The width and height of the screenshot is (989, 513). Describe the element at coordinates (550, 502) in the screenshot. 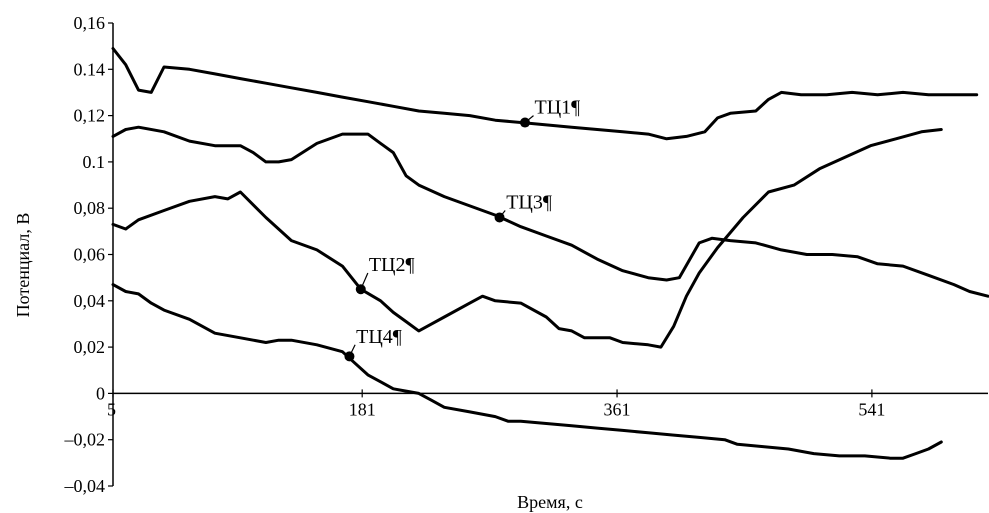

I see `x-axis-title: Время, с` at that location.